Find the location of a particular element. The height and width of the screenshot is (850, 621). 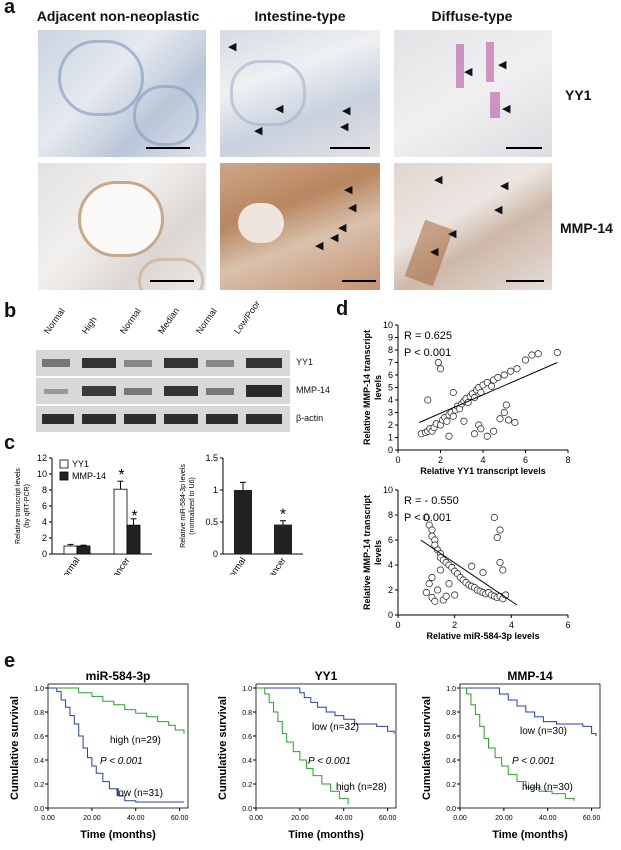

y-tick-label: 8 is located at coordinates (390, 350).